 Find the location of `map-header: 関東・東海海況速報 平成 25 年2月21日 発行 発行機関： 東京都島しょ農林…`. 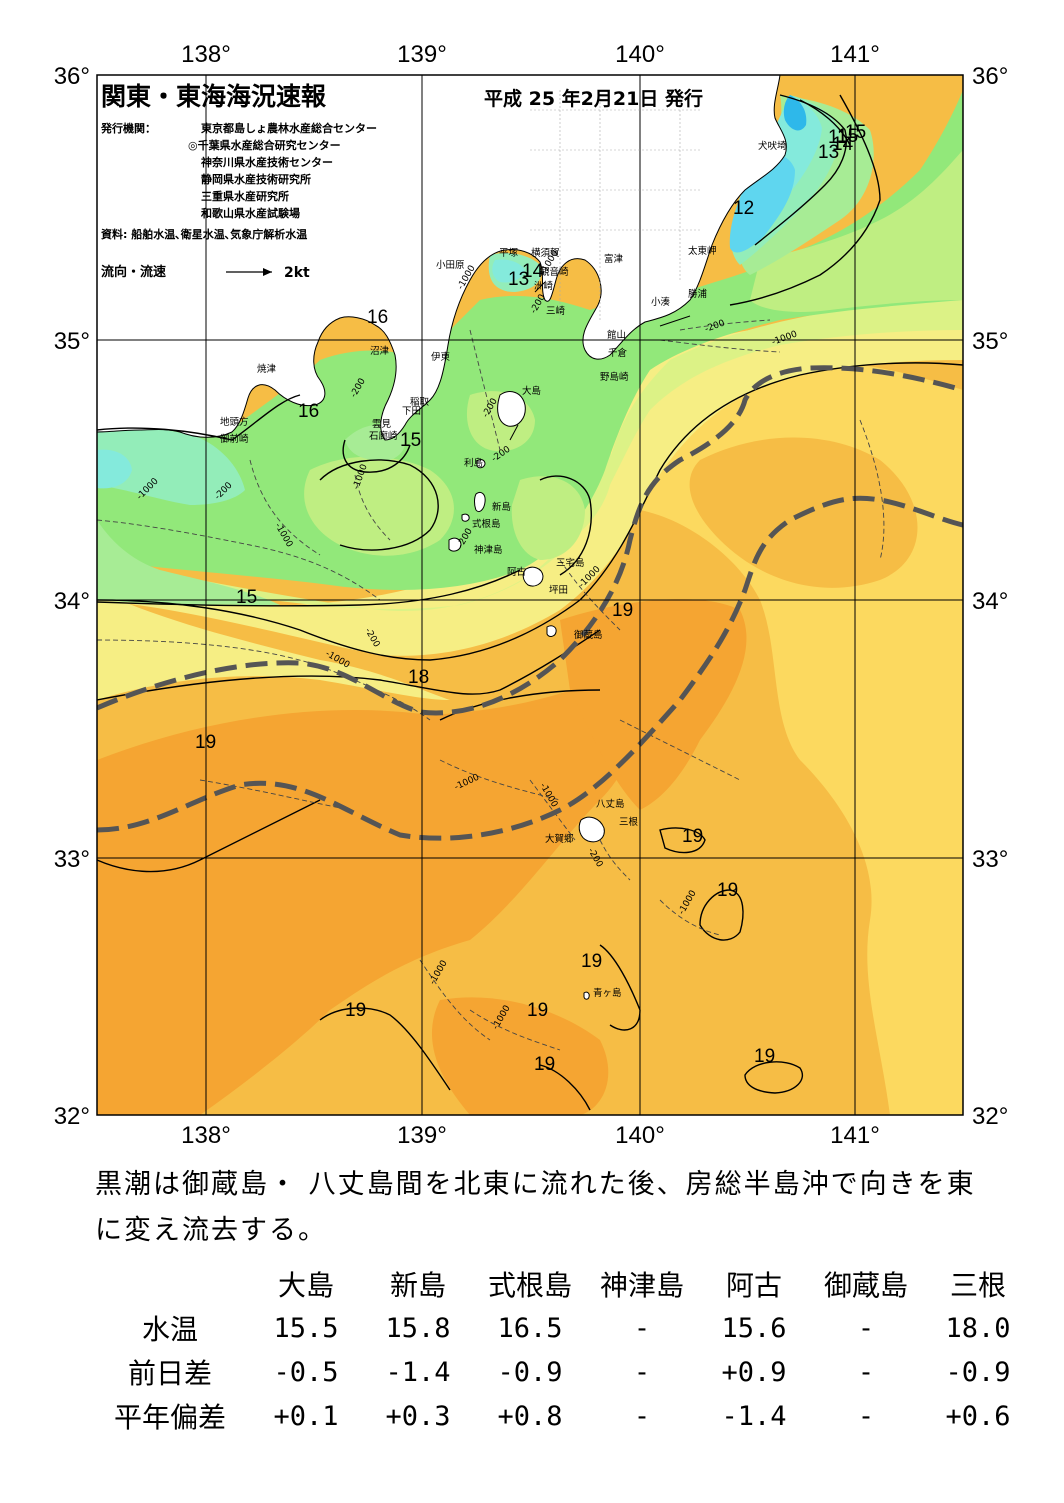

map-header: 関東・東海海況速報 平成 25 年2月21日 発行 発行機関： 東京都島しょ農林… is located at coordinates (401, 181).